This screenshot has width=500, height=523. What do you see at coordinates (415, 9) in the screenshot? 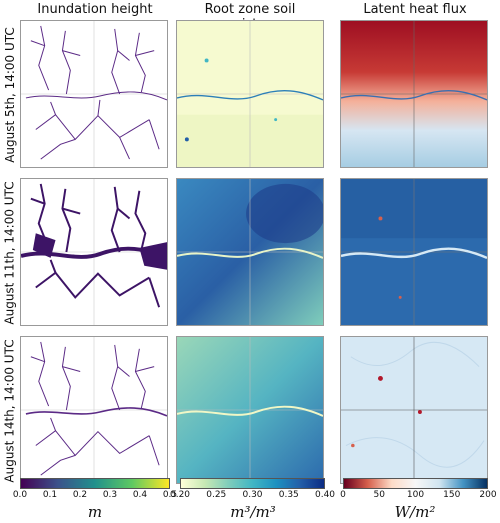
I see `column-title-latent-heat: Latent heat flux` at bounding box center [415, 9].